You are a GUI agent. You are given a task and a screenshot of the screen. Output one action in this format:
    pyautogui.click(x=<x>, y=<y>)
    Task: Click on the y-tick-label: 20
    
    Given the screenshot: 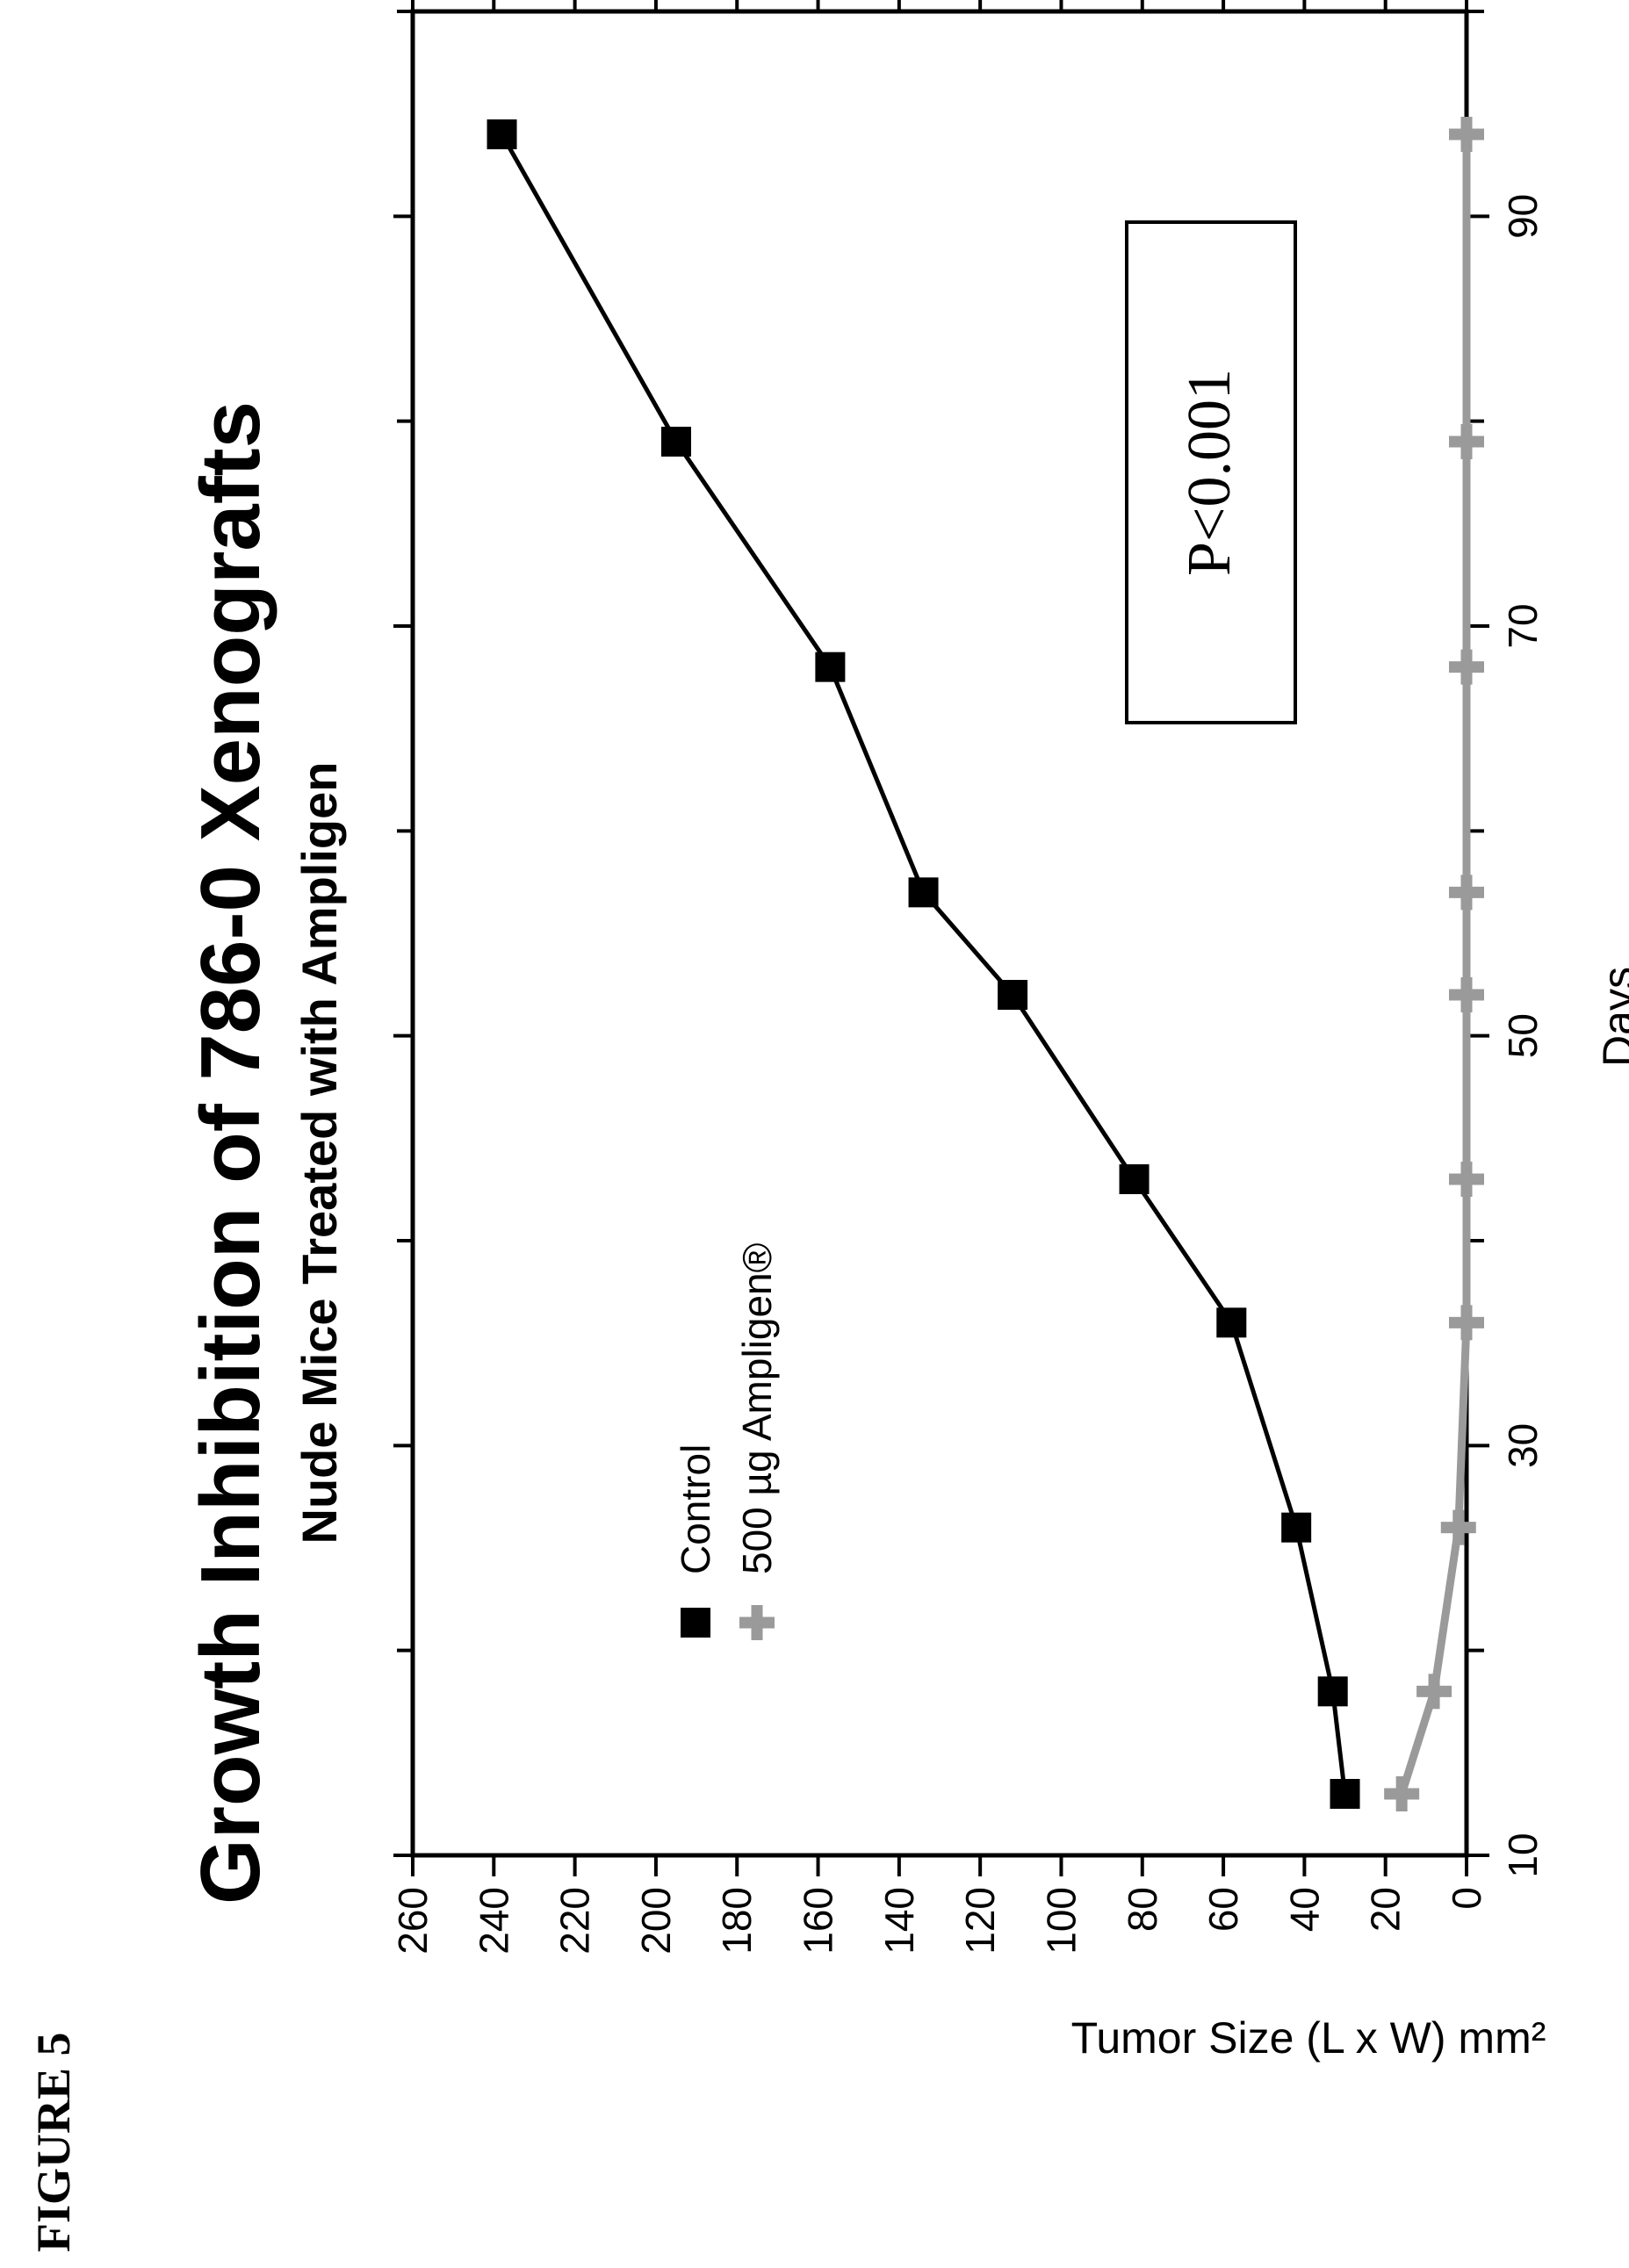 What is the action you would take?
    pyautogui.click(x=1386, y=1909)
    